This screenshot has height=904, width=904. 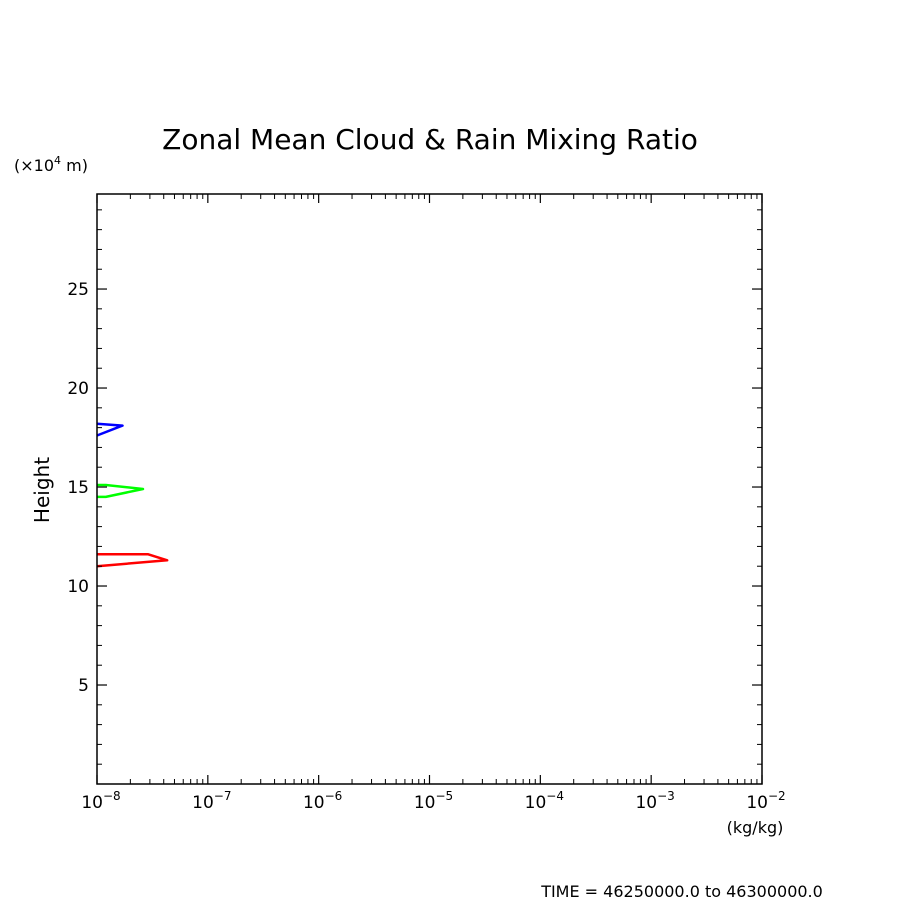 I want to click on x-tick-exponent: −6, so click(x=334, y=796).